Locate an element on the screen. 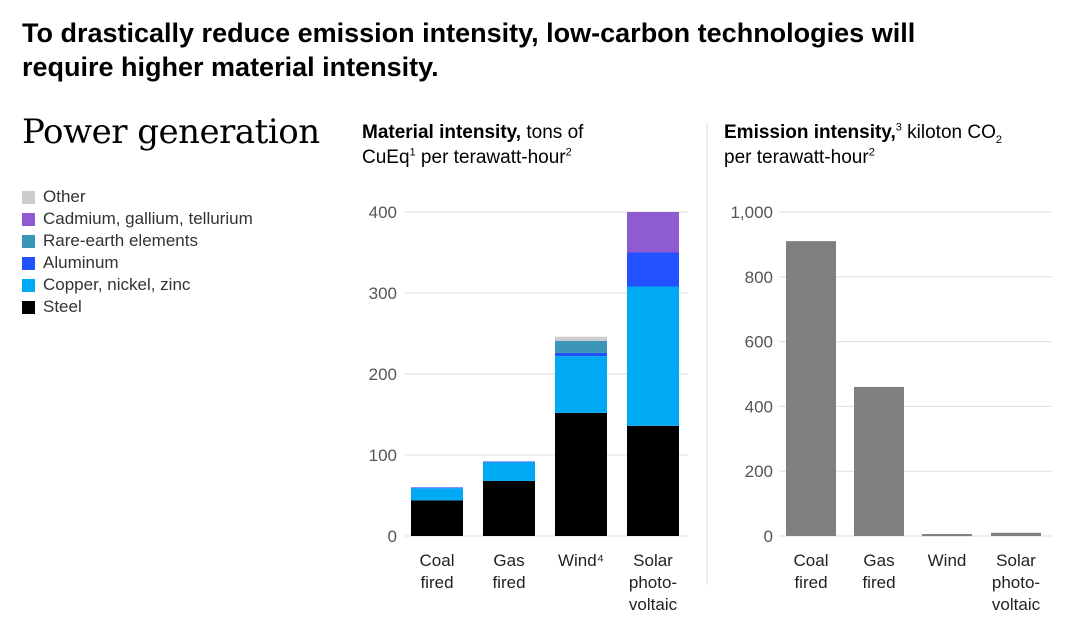  material-ytick-label: 400 is located at coordinates (383, 212).